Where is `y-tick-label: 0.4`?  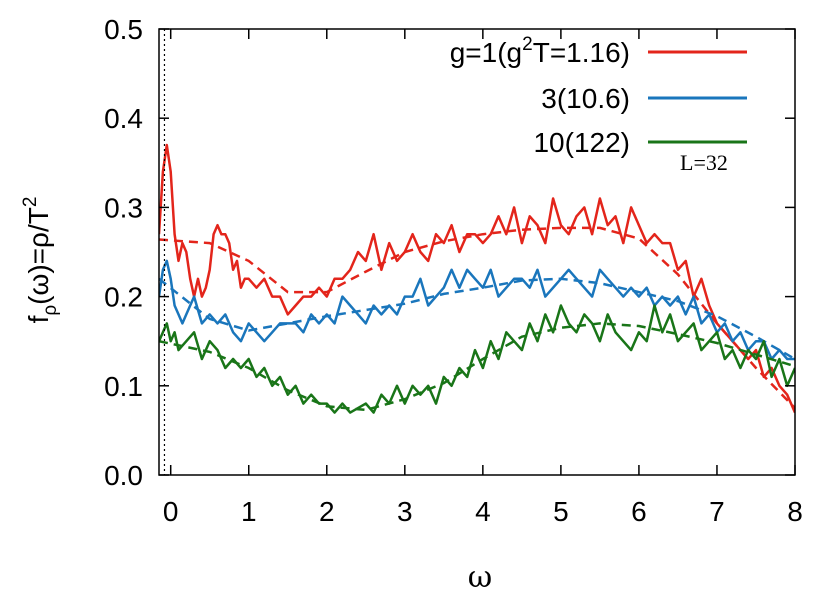
y-tick-label: 0.4 is located at coordinates (123, 118).